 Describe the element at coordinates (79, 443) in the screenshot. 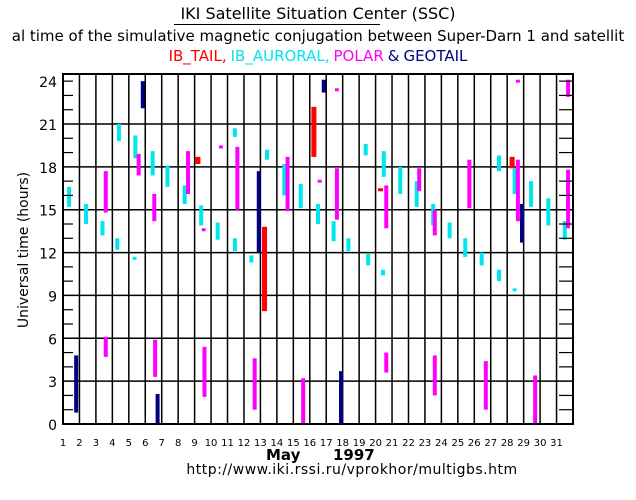

I see `x-tick-label: 2` at that location.